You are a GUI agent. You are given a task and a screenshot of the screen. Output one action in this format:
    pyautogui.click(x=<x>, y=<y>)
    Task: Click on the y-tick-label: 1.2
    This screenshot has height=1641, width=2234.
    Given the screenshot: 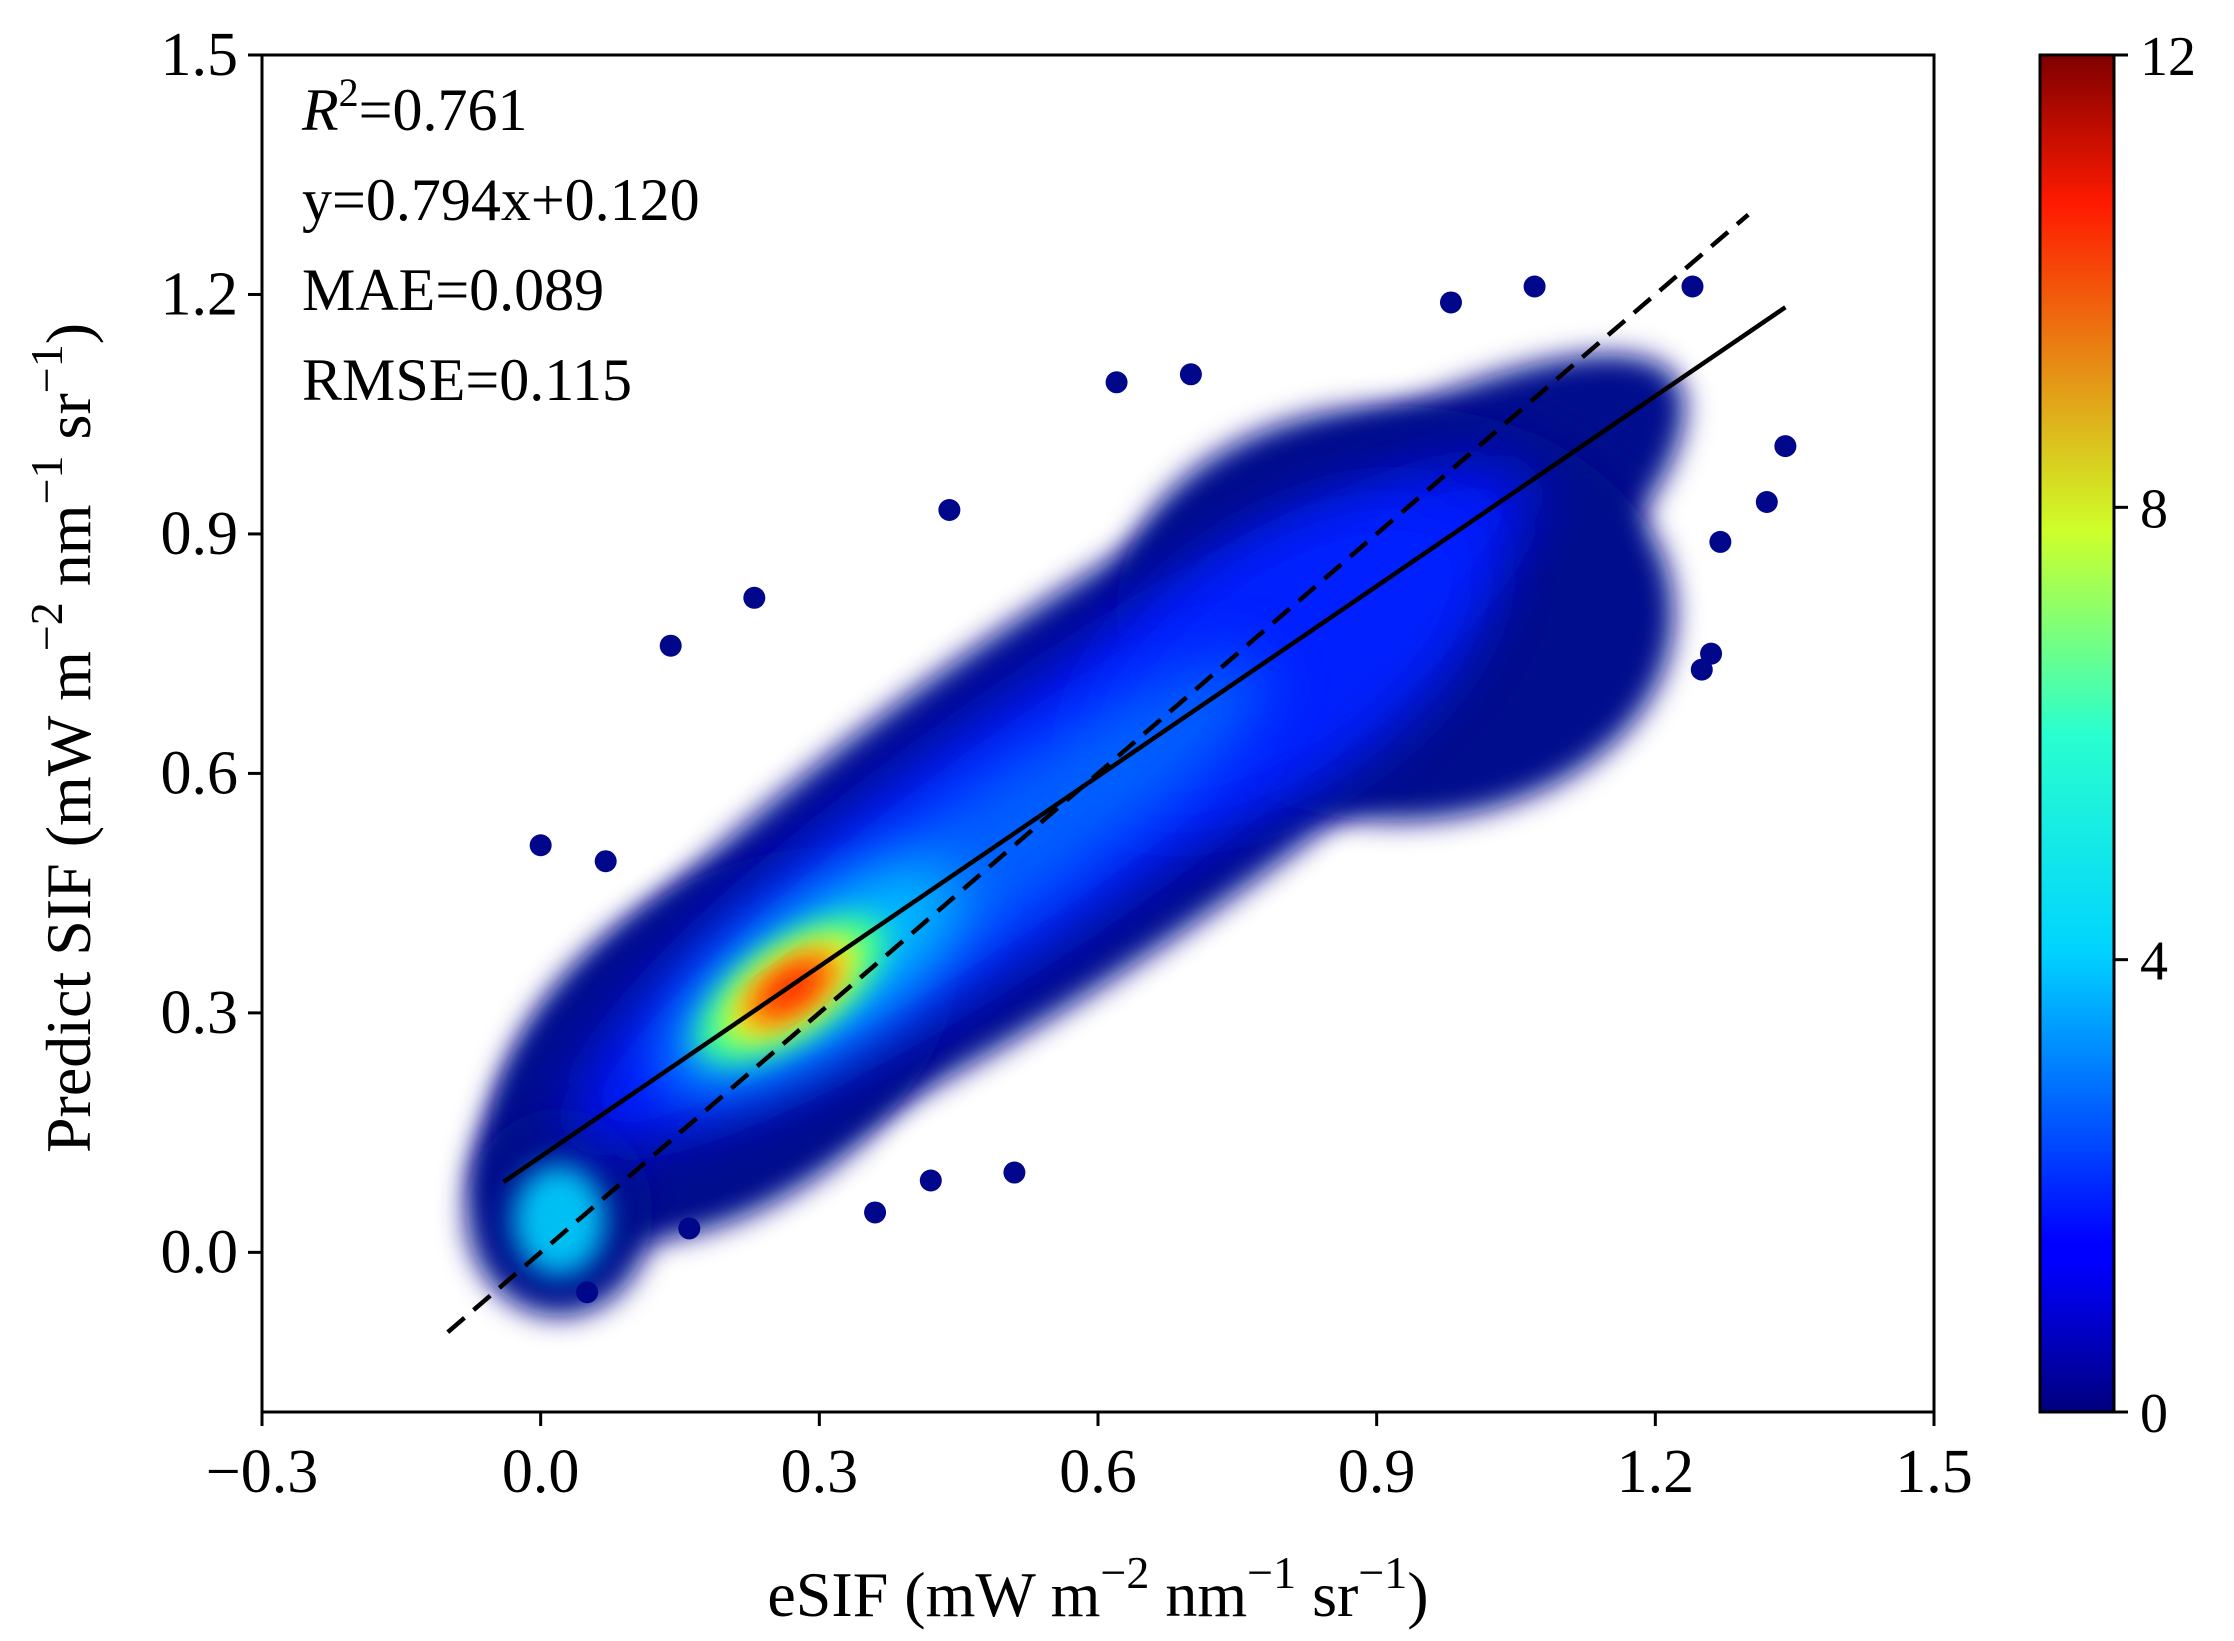 What is the action you would take?
    pyautogui.click(x=200, y=294)
    